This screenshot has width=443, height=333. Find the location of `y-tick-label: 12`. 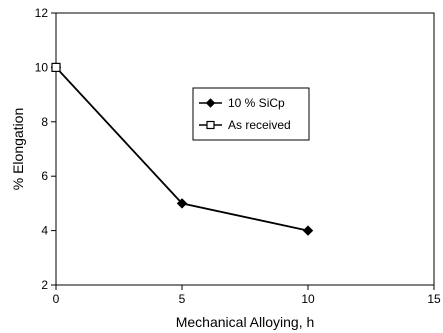

y-tick-label: 12 is located at coordinates (42, 13).